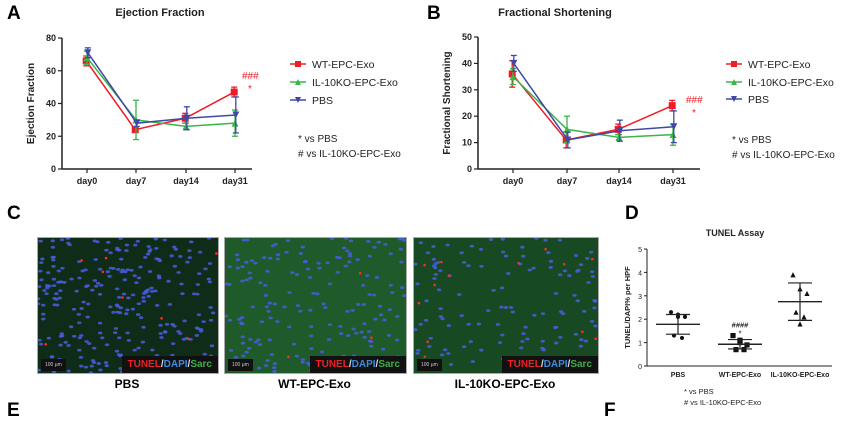  What do you see at coordinates (235, 181) in the screenshot?
I see `ef-x-tick-label: day31` at bounding box center [235, 181].